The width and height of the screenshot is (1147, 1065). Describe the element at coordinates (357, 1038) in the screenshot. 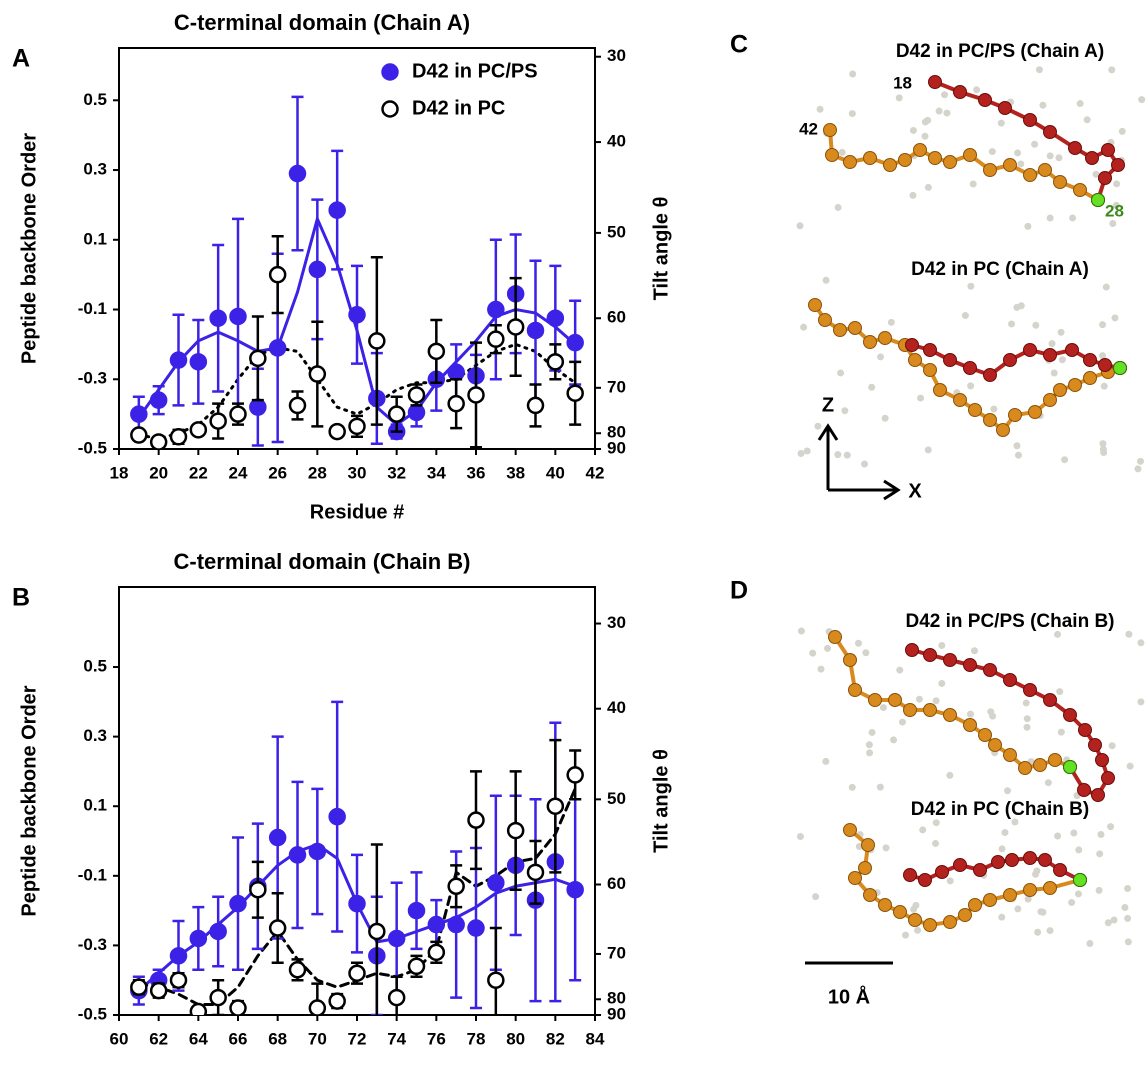

I see `x-tick-label: 72` at that location.